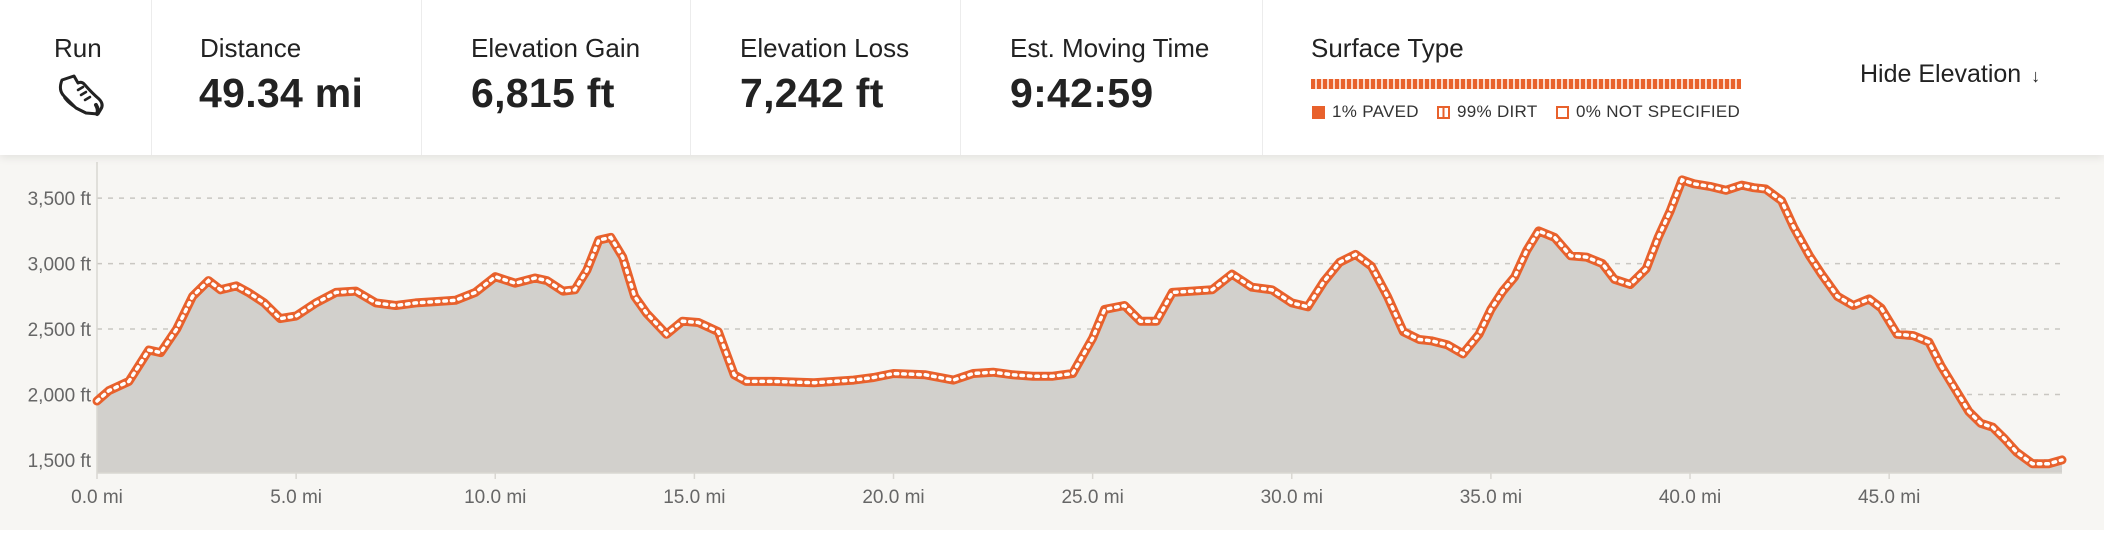 This screenshot has width=2104, height=535. I want to click on x-tick-label: 30.0 mi, so click(1292, 497).